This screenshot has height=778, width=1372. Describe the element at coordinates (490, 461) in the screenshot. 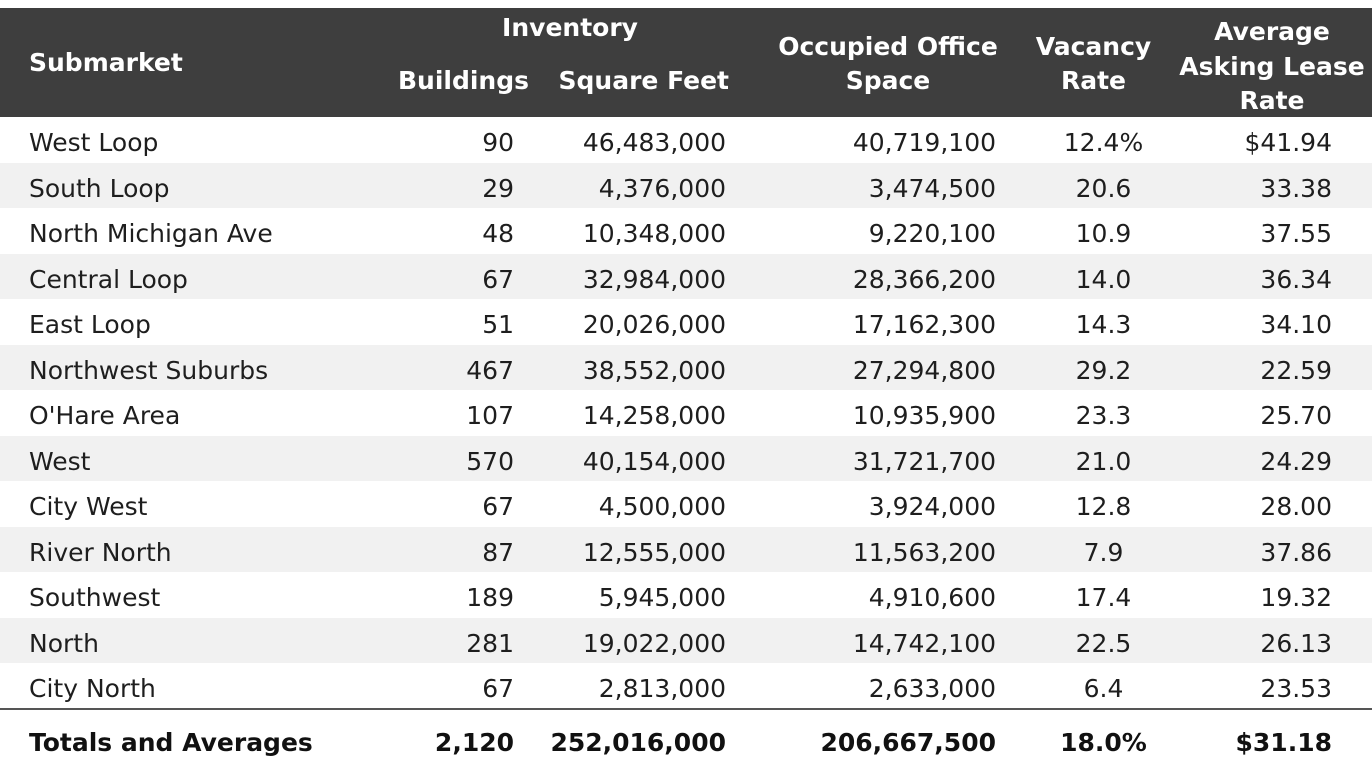

I see `cell-buildings: 570` at that location.